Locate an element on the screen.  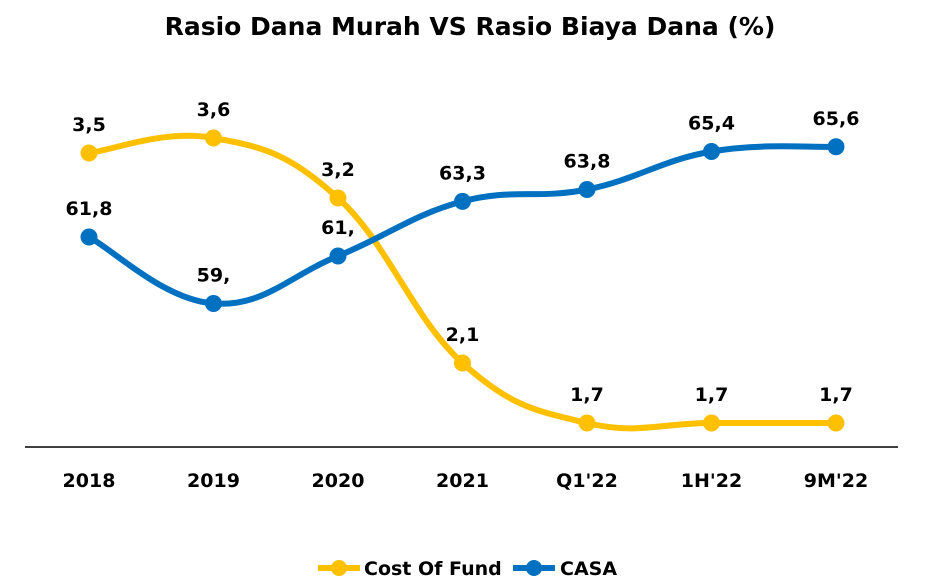
data-label: 65,4 is located at coordinates (711, 124).